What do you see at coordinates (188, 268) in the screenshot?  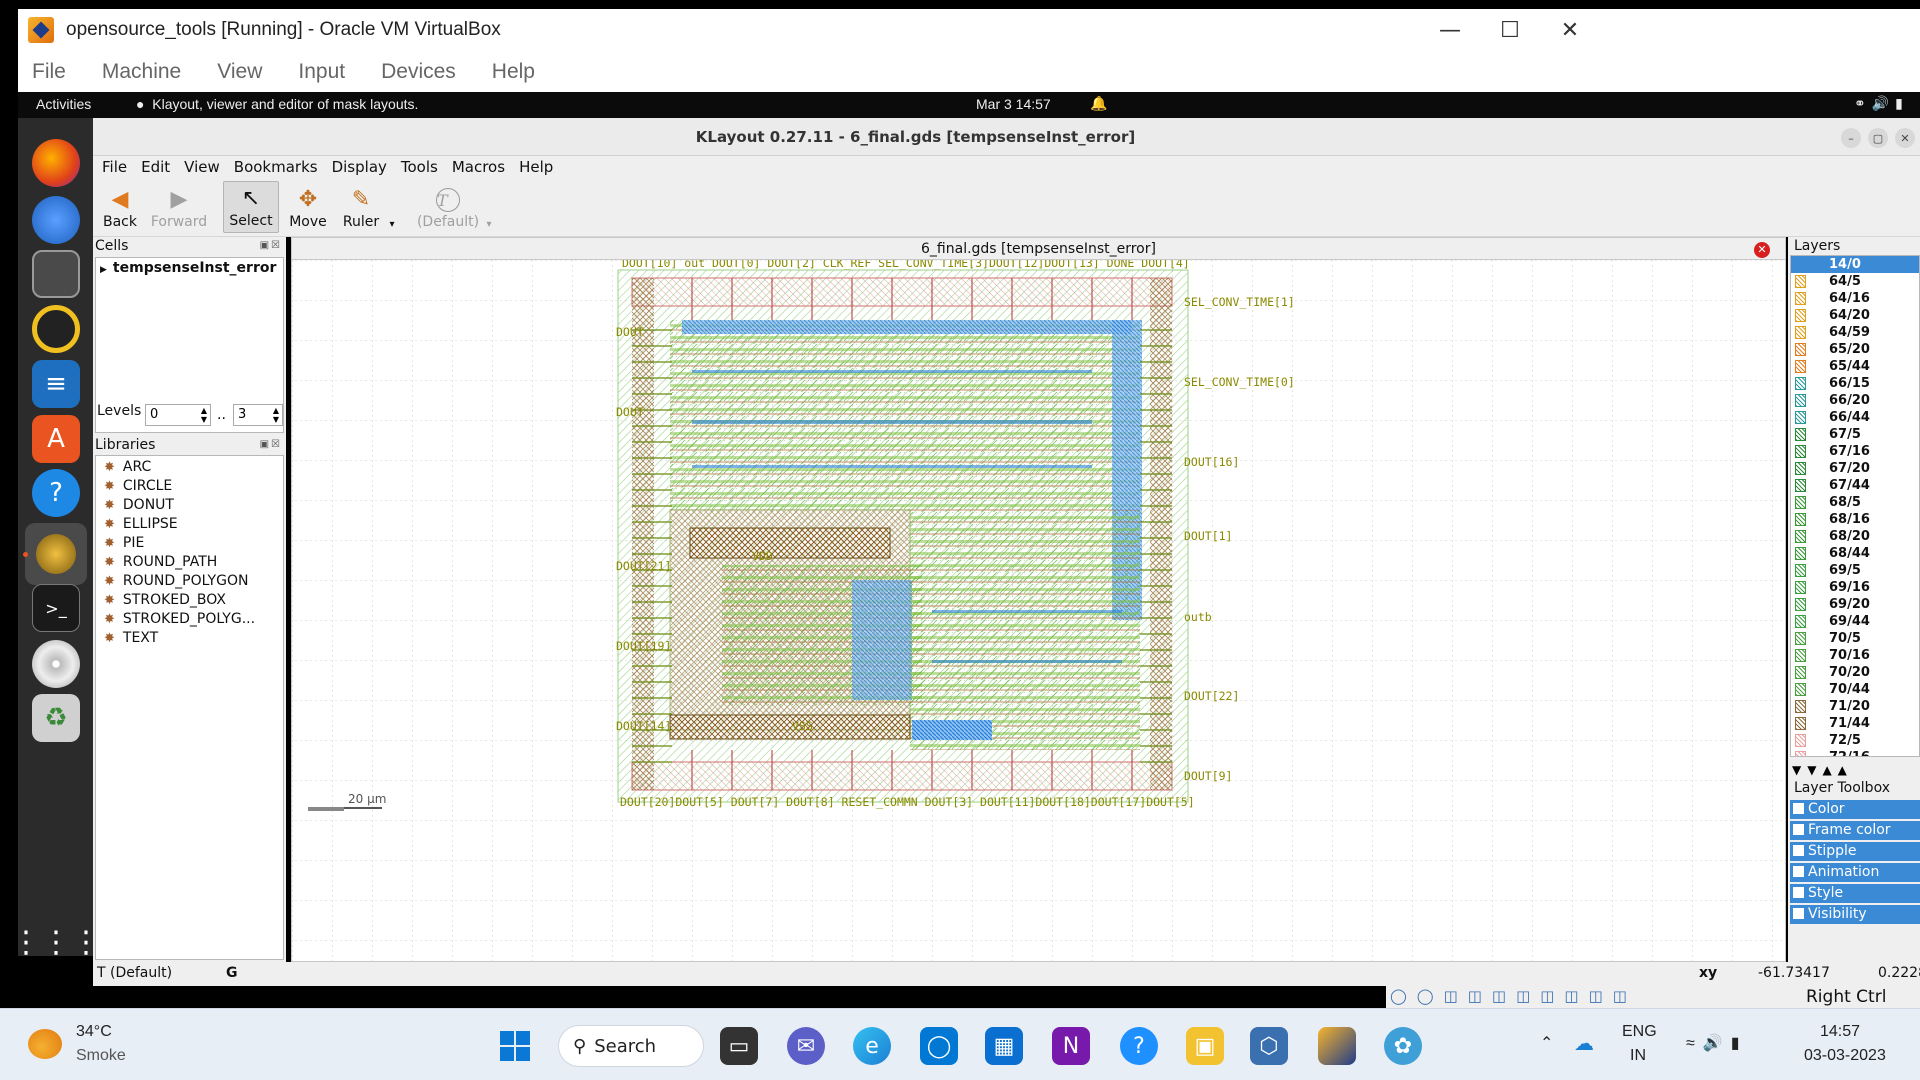 I see `cell-tree-item: ▶ tempsenseInst_error` at bounding box center [188, 268].